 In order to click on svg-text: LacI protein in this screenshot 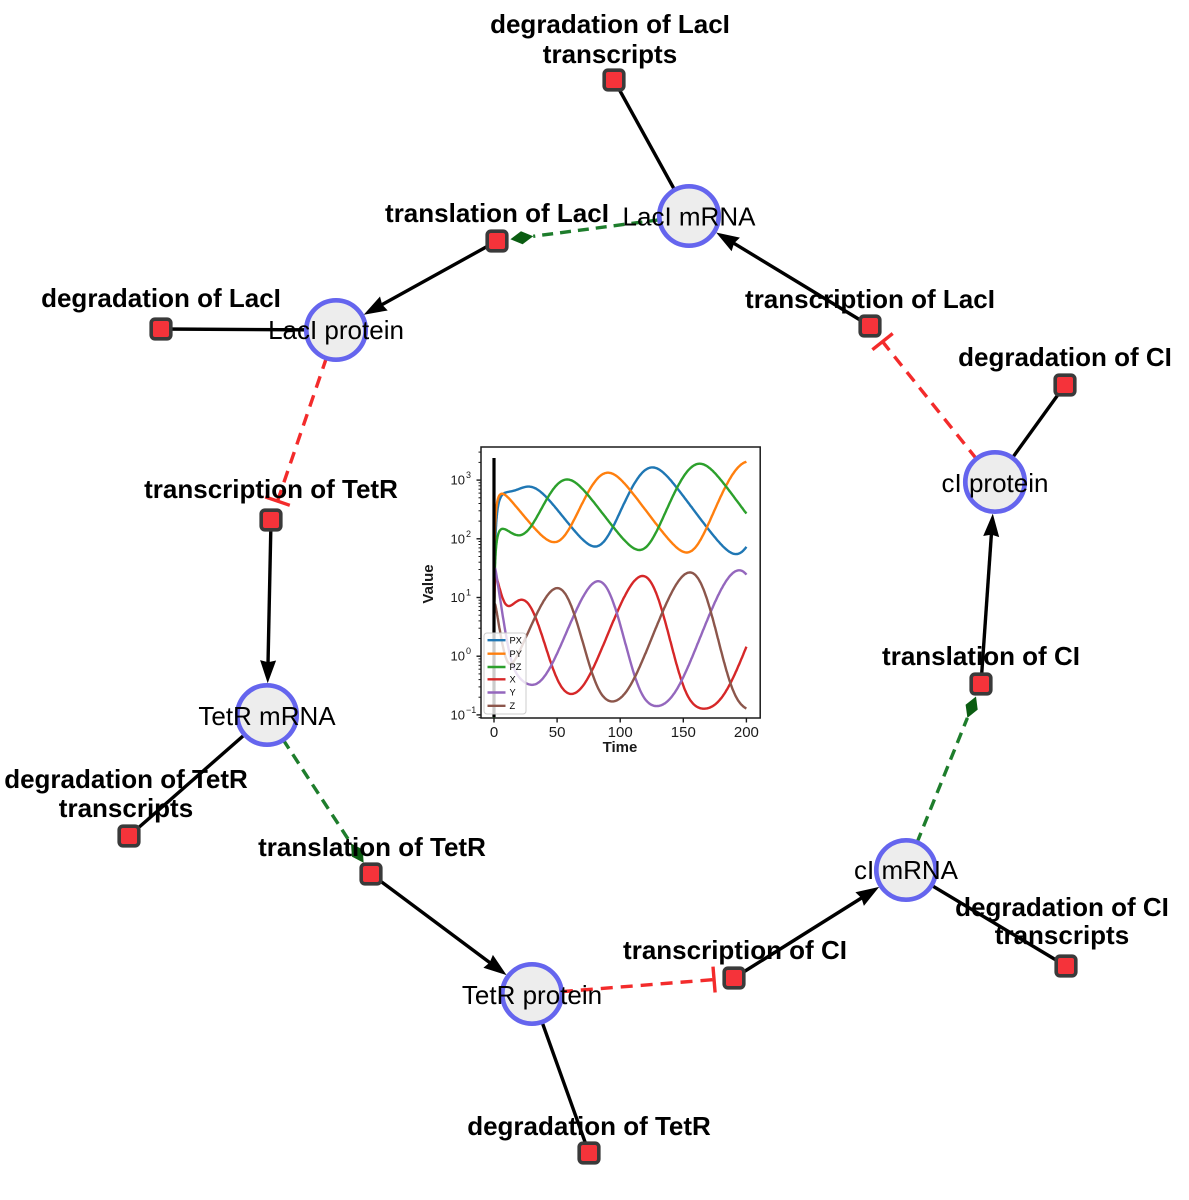, I will do `click(336, 330)`.